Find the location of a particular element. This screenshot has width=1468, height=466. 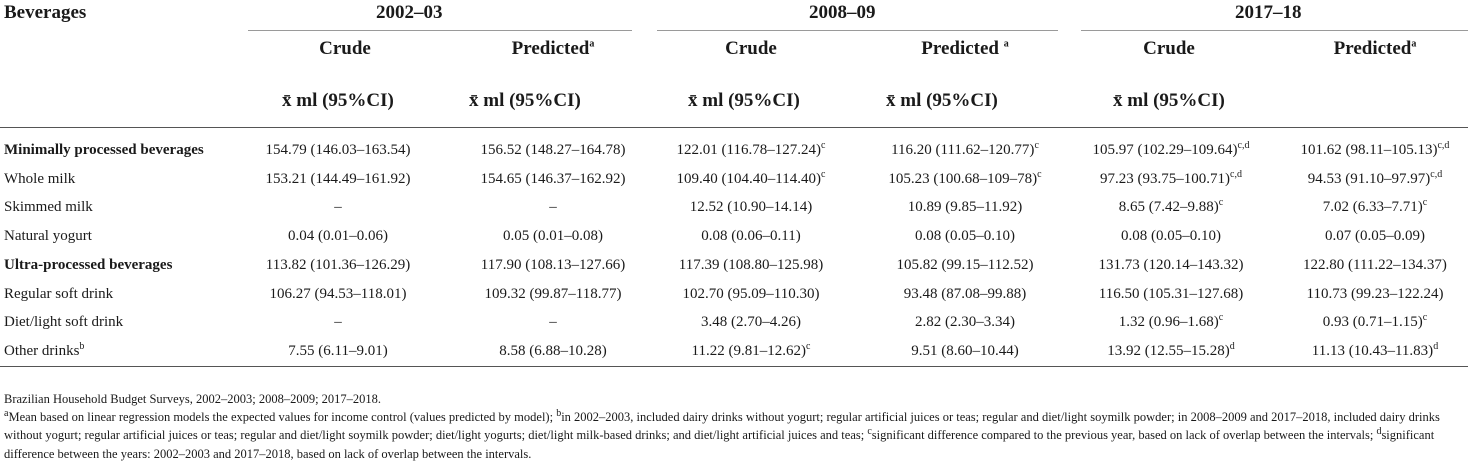

row-label: Ultra-processed beverages is located at coordinates (88, 264).